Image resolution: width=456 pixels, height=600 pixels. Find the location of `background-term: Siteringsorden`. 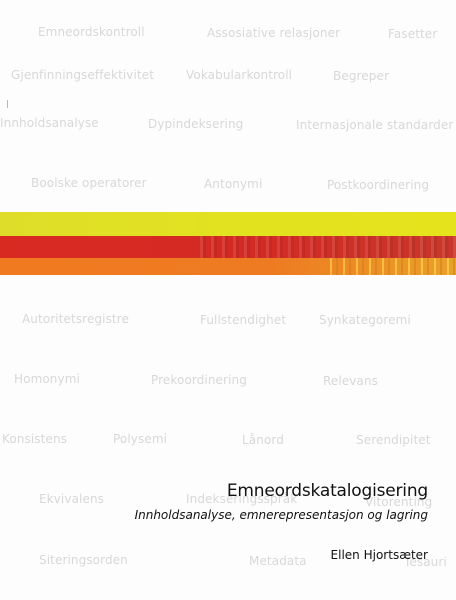

background-term: Siteringsorden is located at coordinates (83, 560).